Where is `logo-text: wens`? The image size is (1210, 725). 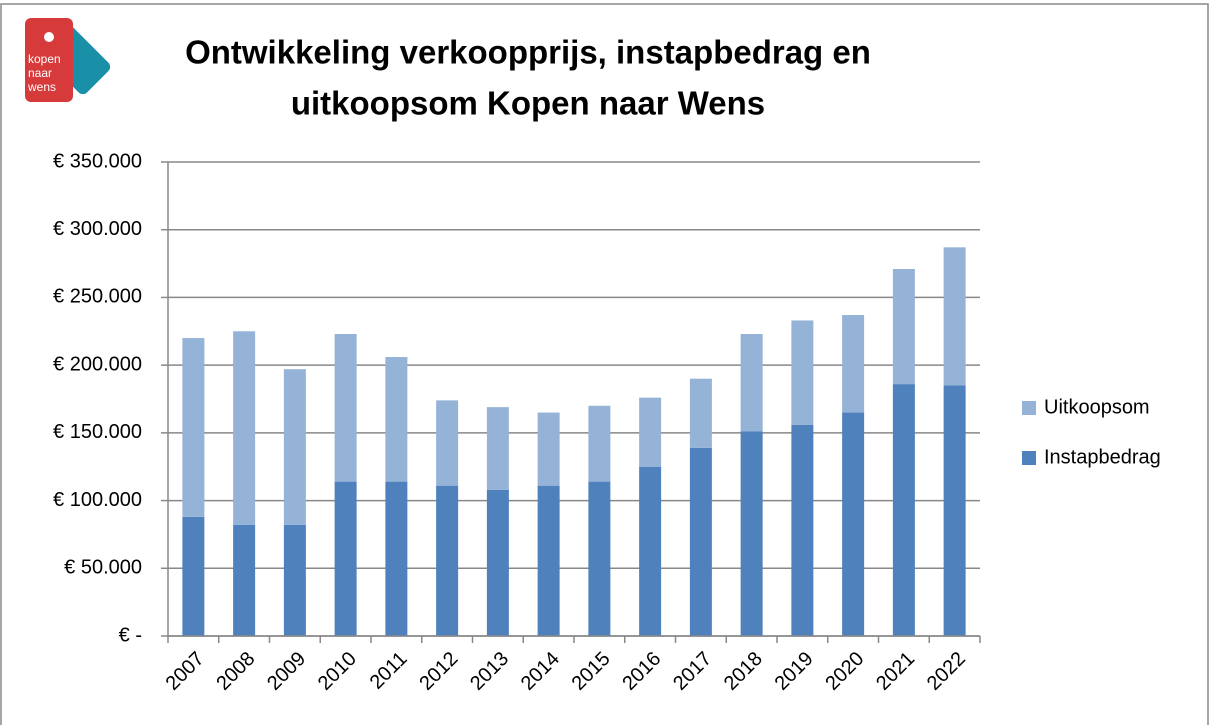
logo-text: wens is located at coordinates (41, 87).